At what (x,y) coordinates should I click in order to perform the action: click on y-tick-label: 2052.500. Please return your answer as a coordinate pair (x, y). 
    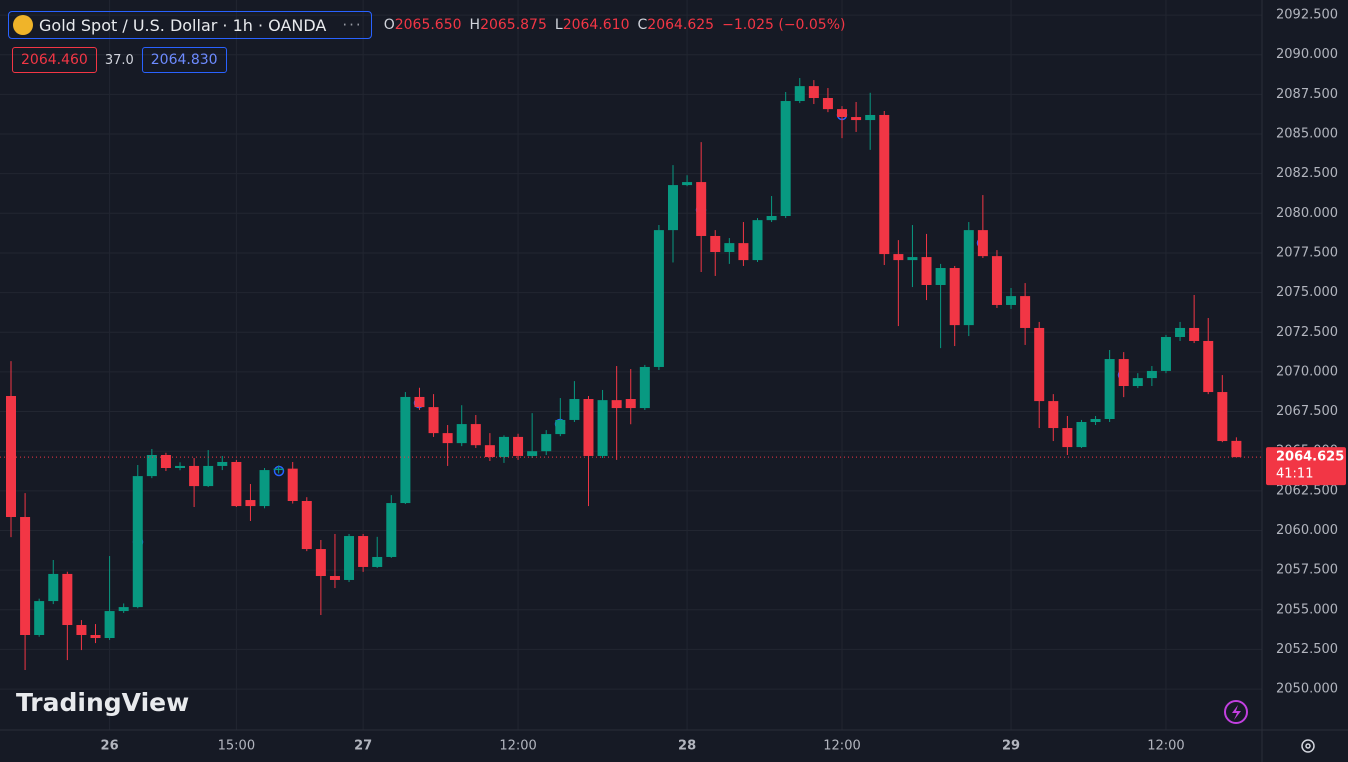
    Looking at the image, I should click on (1307, 649).